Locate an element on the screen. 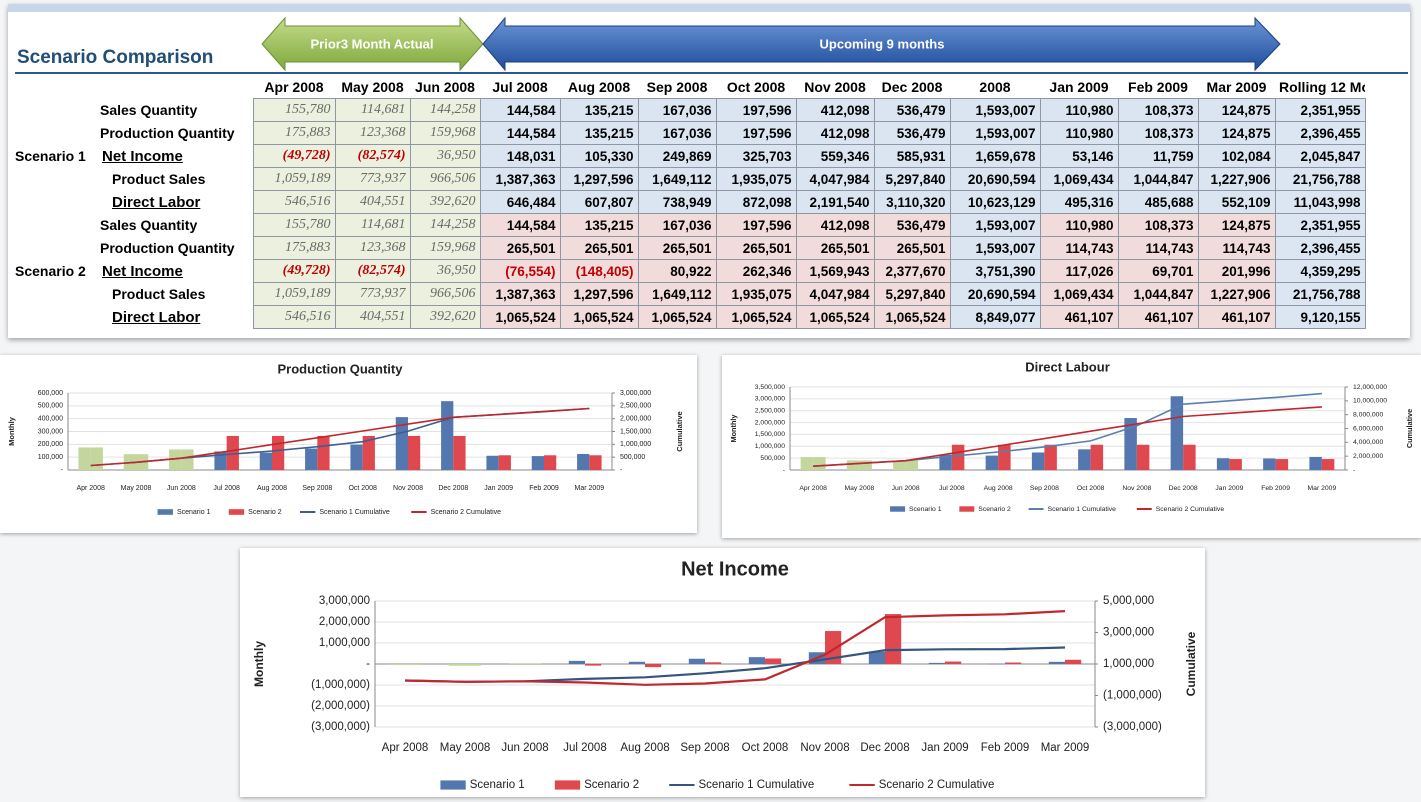  table-cell: 412,098 is located at coordinates (835, 225).